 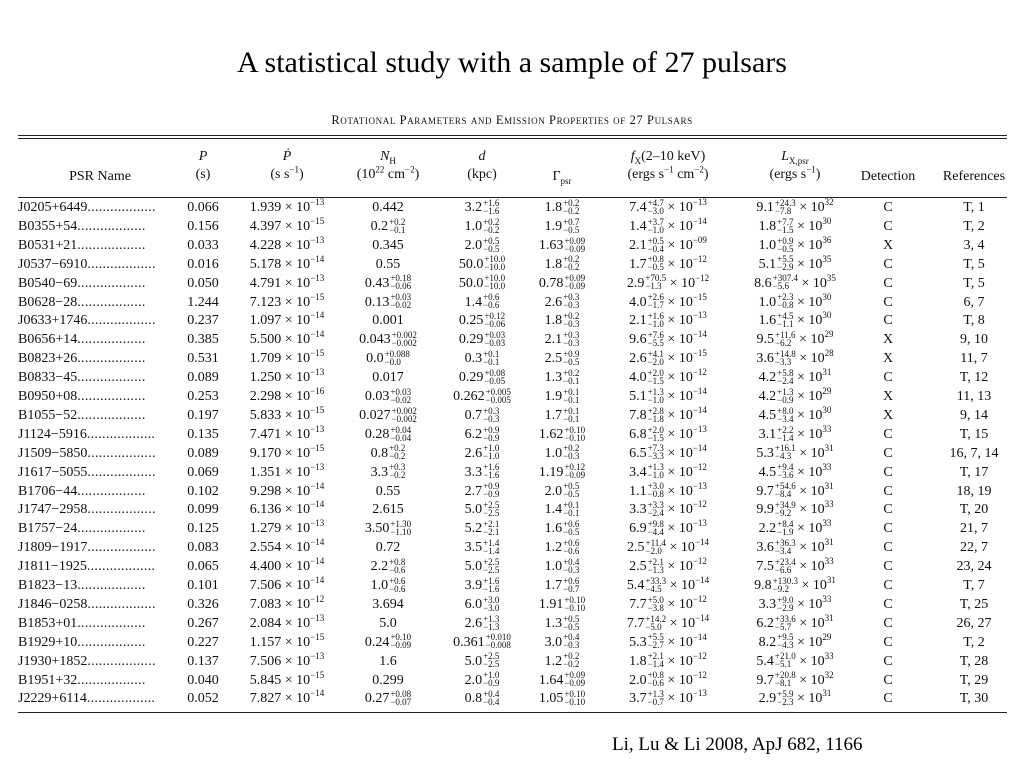 What do you see at coordinates (656, 698) in the screenshot?
I see `error-bars: +1.3 −0.7` at bounding box center [656, 698].